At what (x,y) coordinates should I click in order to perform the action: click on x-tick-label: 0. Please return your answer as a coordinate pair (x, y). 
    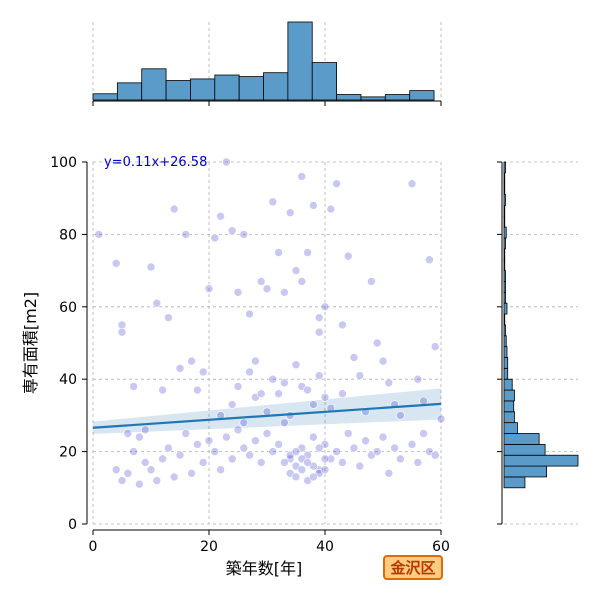
    Looking at the image, I should click on (93, 547).